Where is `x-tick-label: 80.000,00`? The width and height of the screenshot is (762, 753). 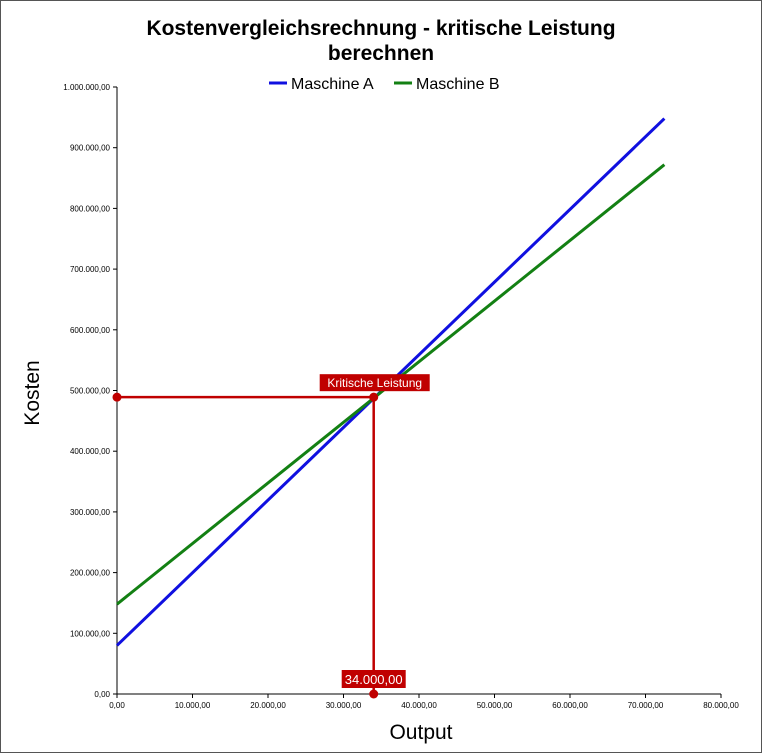 x-tick-label: 80.000,00 is located at coordinates (721, 705).